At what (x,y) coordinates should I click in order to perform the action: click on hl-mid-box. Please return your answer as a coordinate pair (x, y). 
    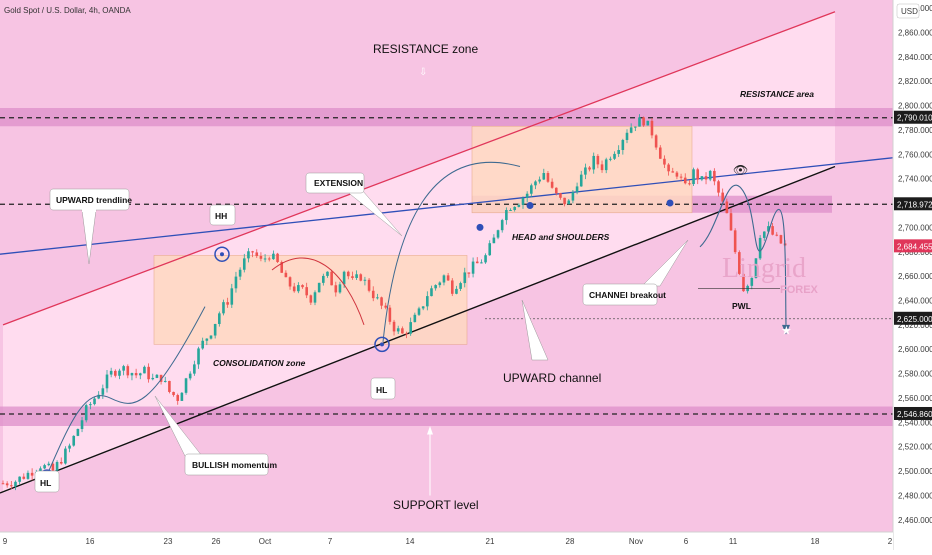
    Looking at the image, I should click on (383, 388).